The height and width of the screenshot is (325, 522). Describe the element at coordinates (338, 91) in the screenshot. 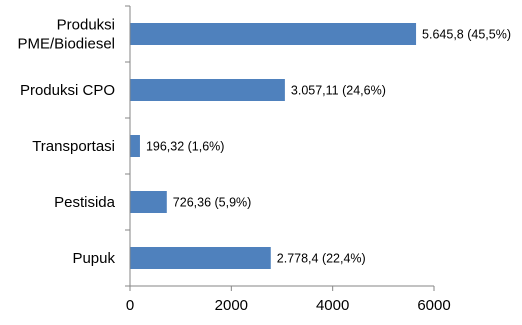

I see `data-label-1: 3.057,11 (24,6%)` at that location.